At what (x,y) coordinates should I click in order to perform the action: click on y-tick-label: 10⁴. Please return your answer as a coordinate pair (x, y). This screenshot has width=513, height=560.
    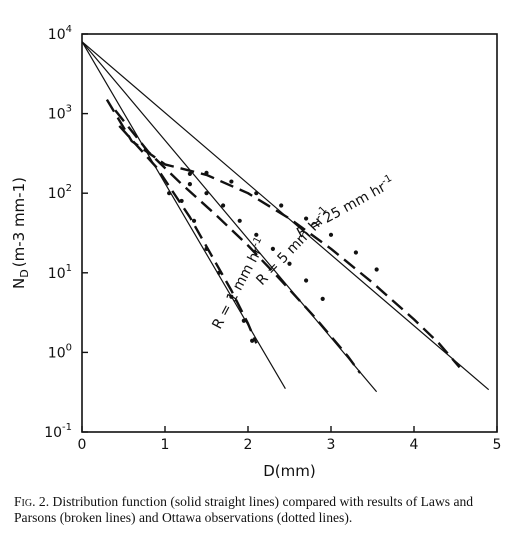
    Looking at the image, I should click on (60, 33).